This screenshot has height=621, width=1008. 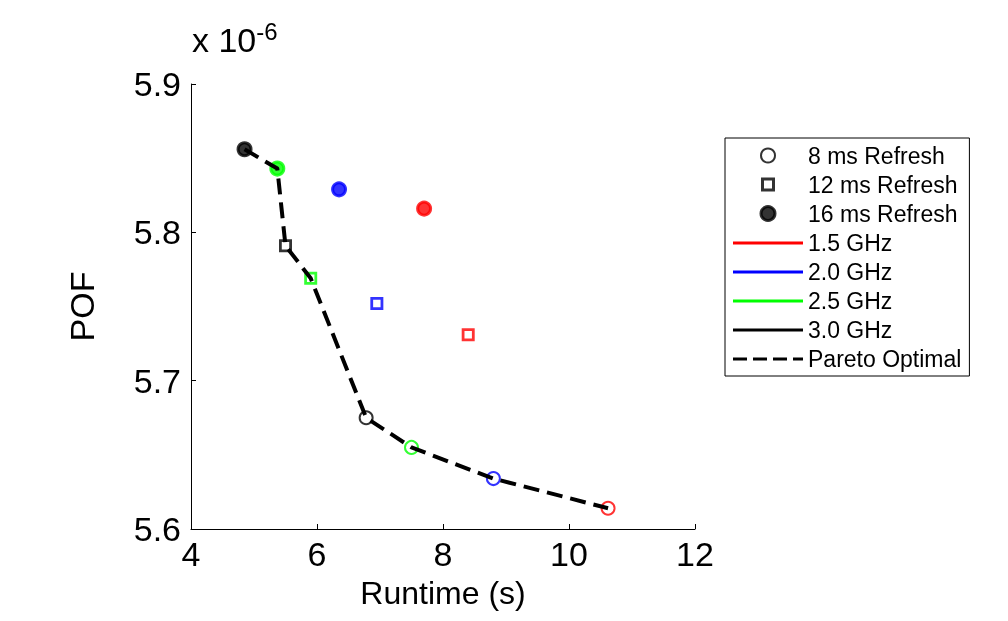 I want to click on x-tick-label: 10, so click(x=569, y=554).